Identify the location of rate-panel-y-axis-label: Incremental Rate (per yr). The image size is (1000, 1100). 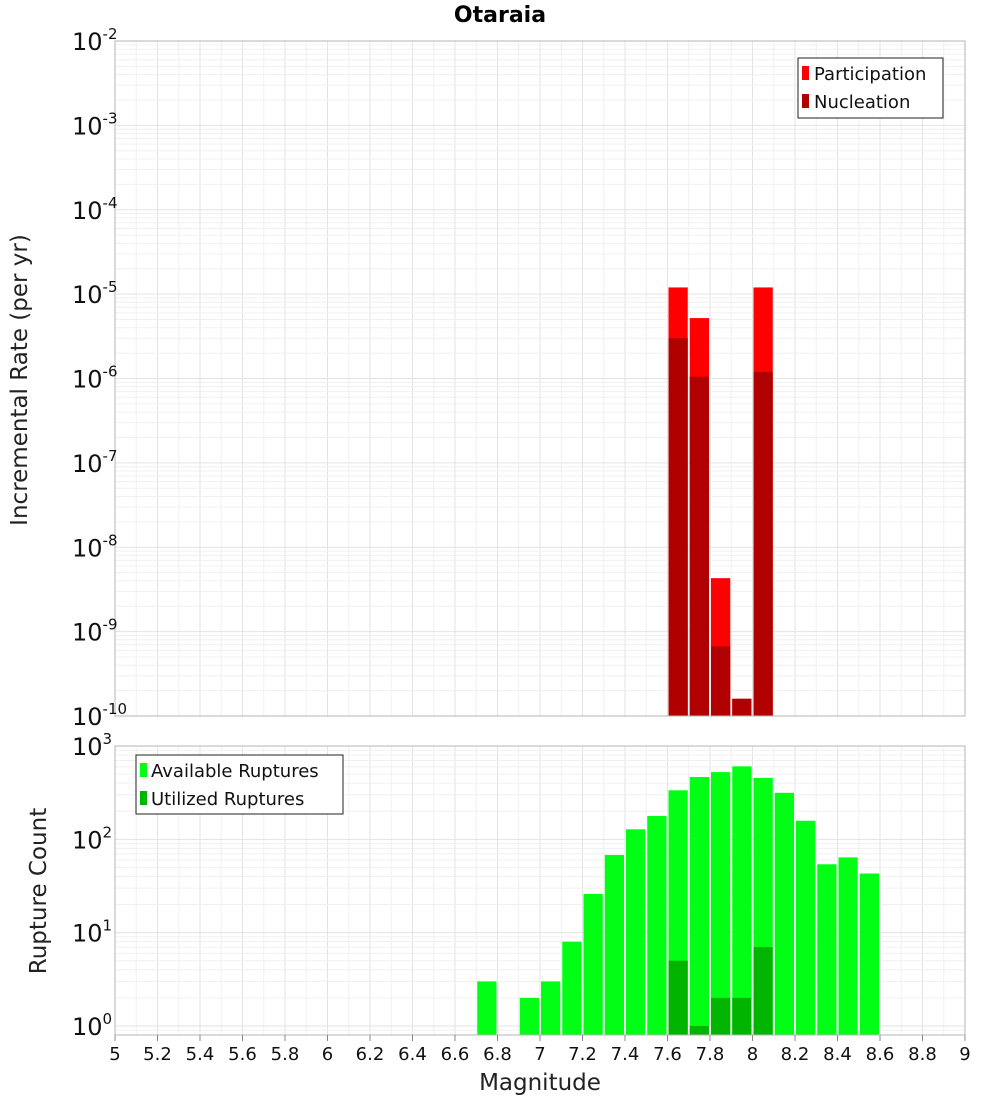
(20, 380).